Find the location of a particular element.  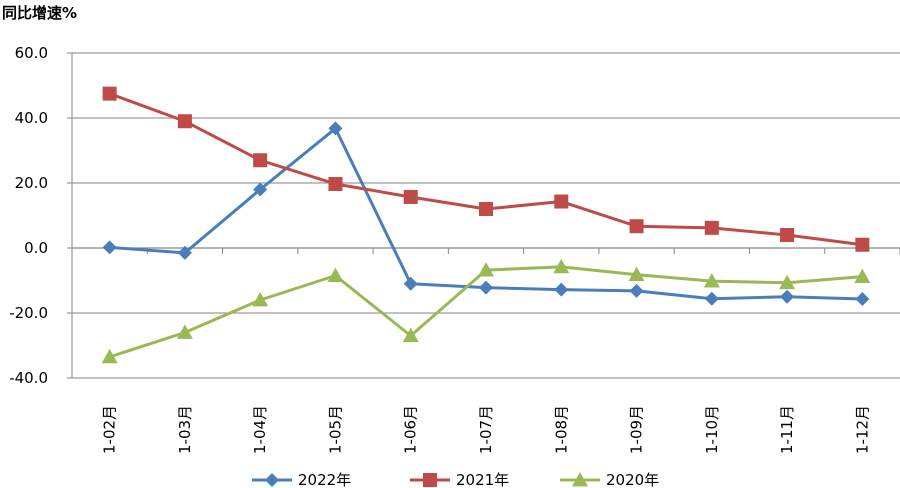

y-tick-label: 20.0 is located at coordinates (31, 183).